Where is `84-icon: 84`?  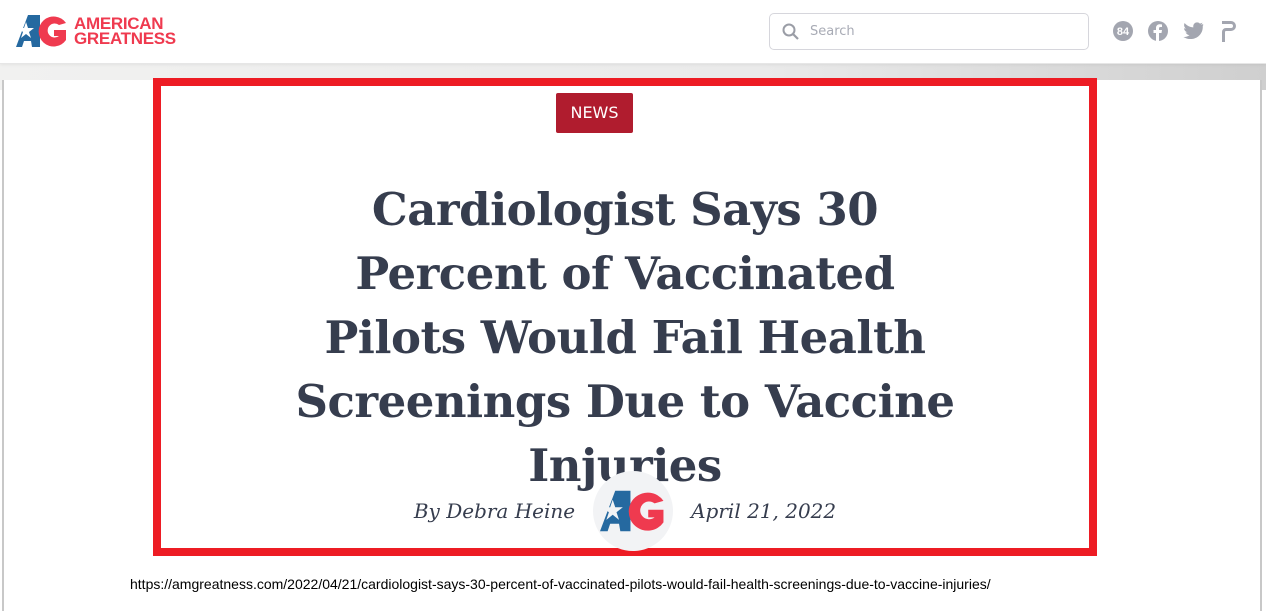 84-icon: 84 is located at coordinates (1123, 31).